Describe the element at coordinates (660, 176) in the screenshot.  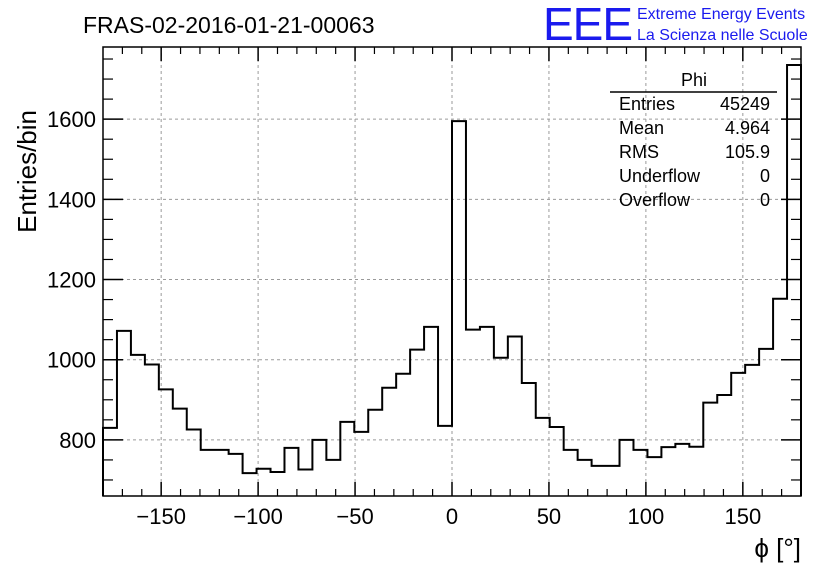
I see `stats-label: Underflow` at that location.